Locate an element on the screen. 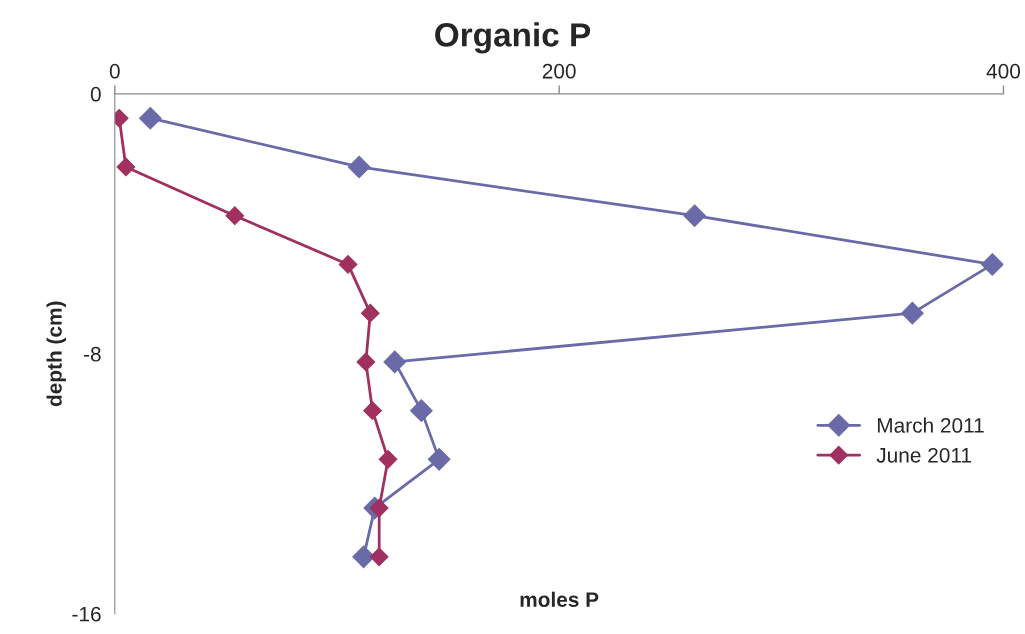  x-tick-label: 200 is located at coordinates (559, 71).